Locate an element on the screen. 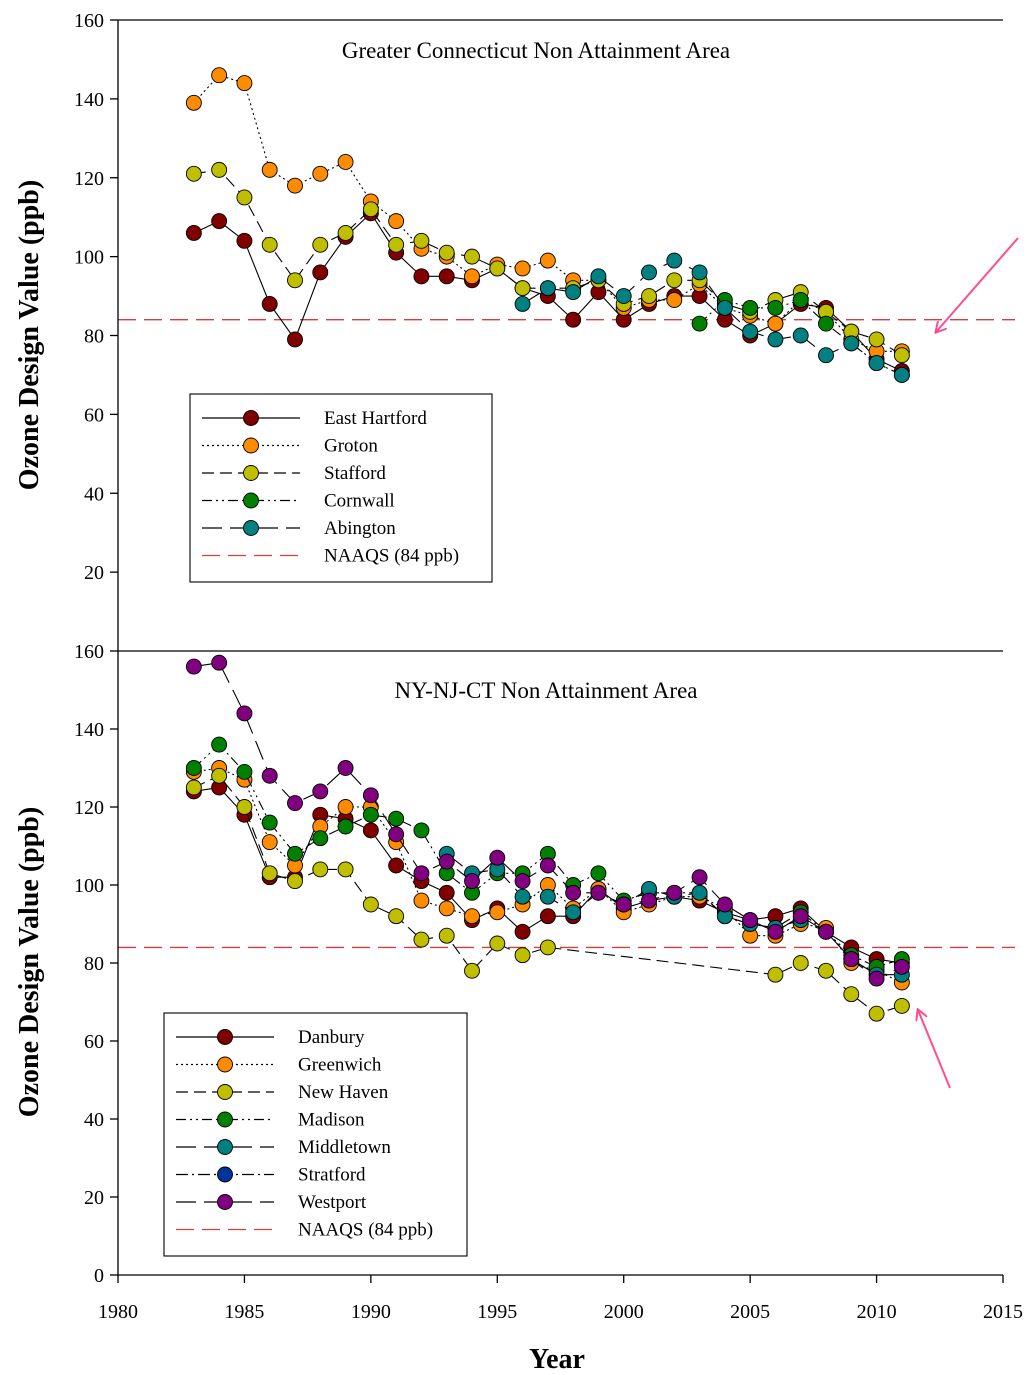 The width and height of the screenshot is (1031, 1375). panel-title: Greater Connecticut Non Attainment Area is located at coordinates (536, 50).